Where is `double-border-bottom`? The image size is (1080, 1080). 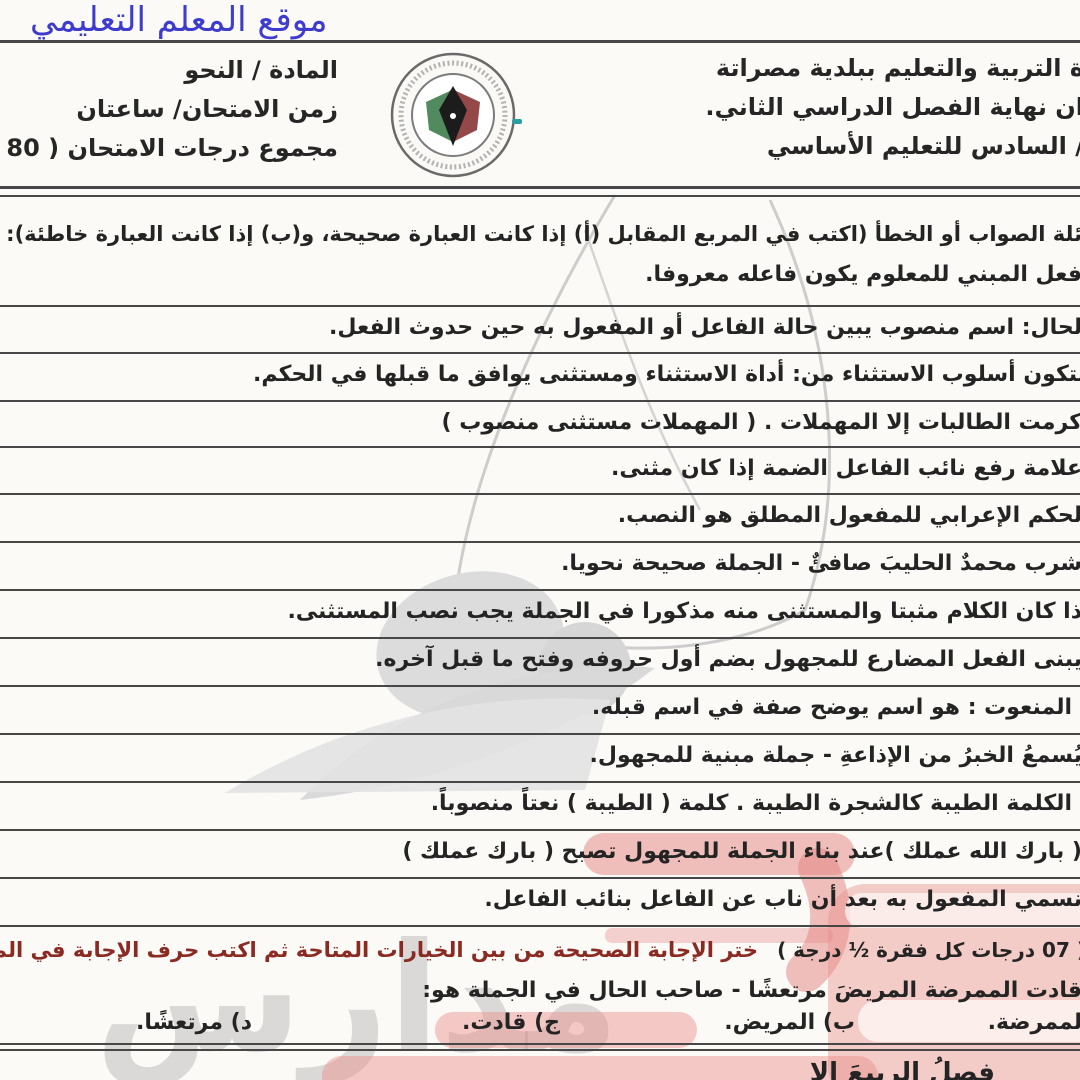
double-border-bottom is located at coordinates (540, 1050).